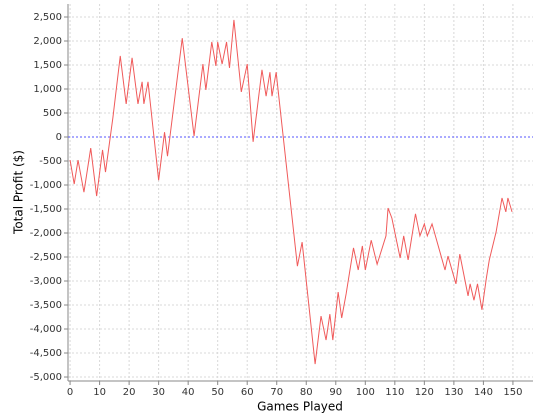 The height and width of the screenshot is (420, 540). Describe the element at coordinates (46, 353) in the screenshot. I see `y-tick-label: -4,500` at that location.